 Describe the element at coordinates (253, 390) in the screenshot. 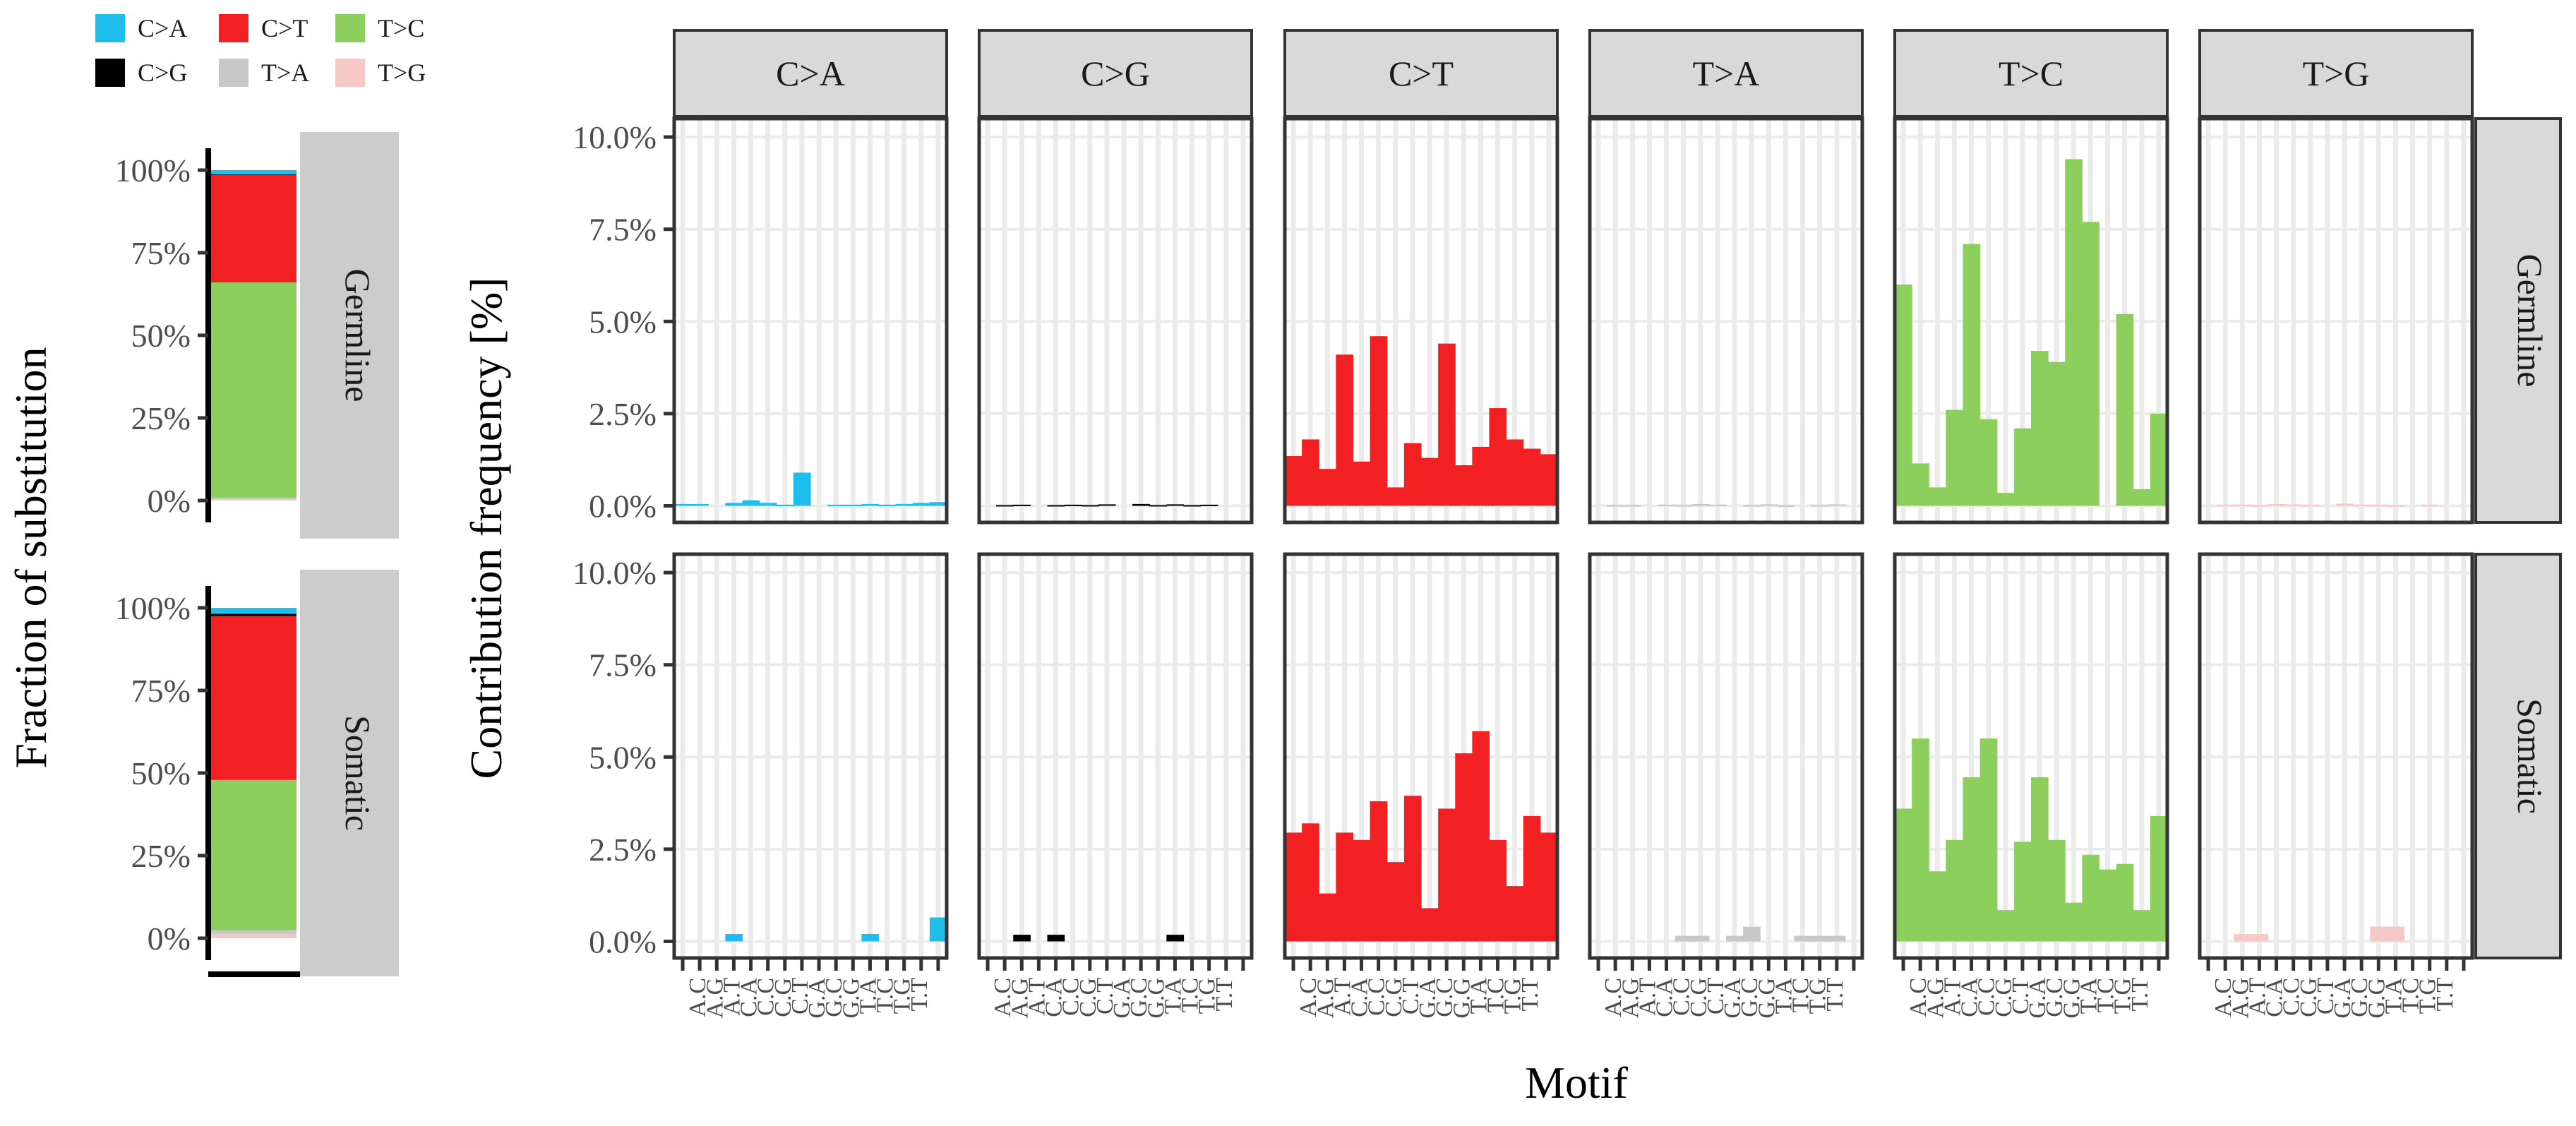

I see `stack-segment-germline-t-to-c` at that location.